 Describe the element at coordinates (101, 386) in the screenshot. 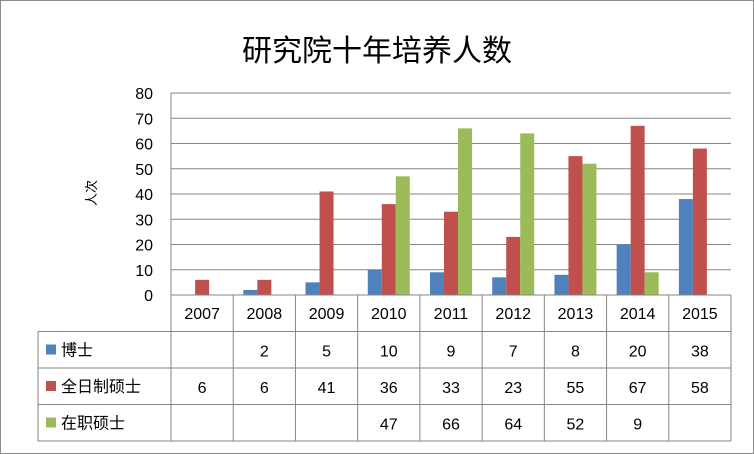

I see `legend-label: 全日制硕士` at that location.